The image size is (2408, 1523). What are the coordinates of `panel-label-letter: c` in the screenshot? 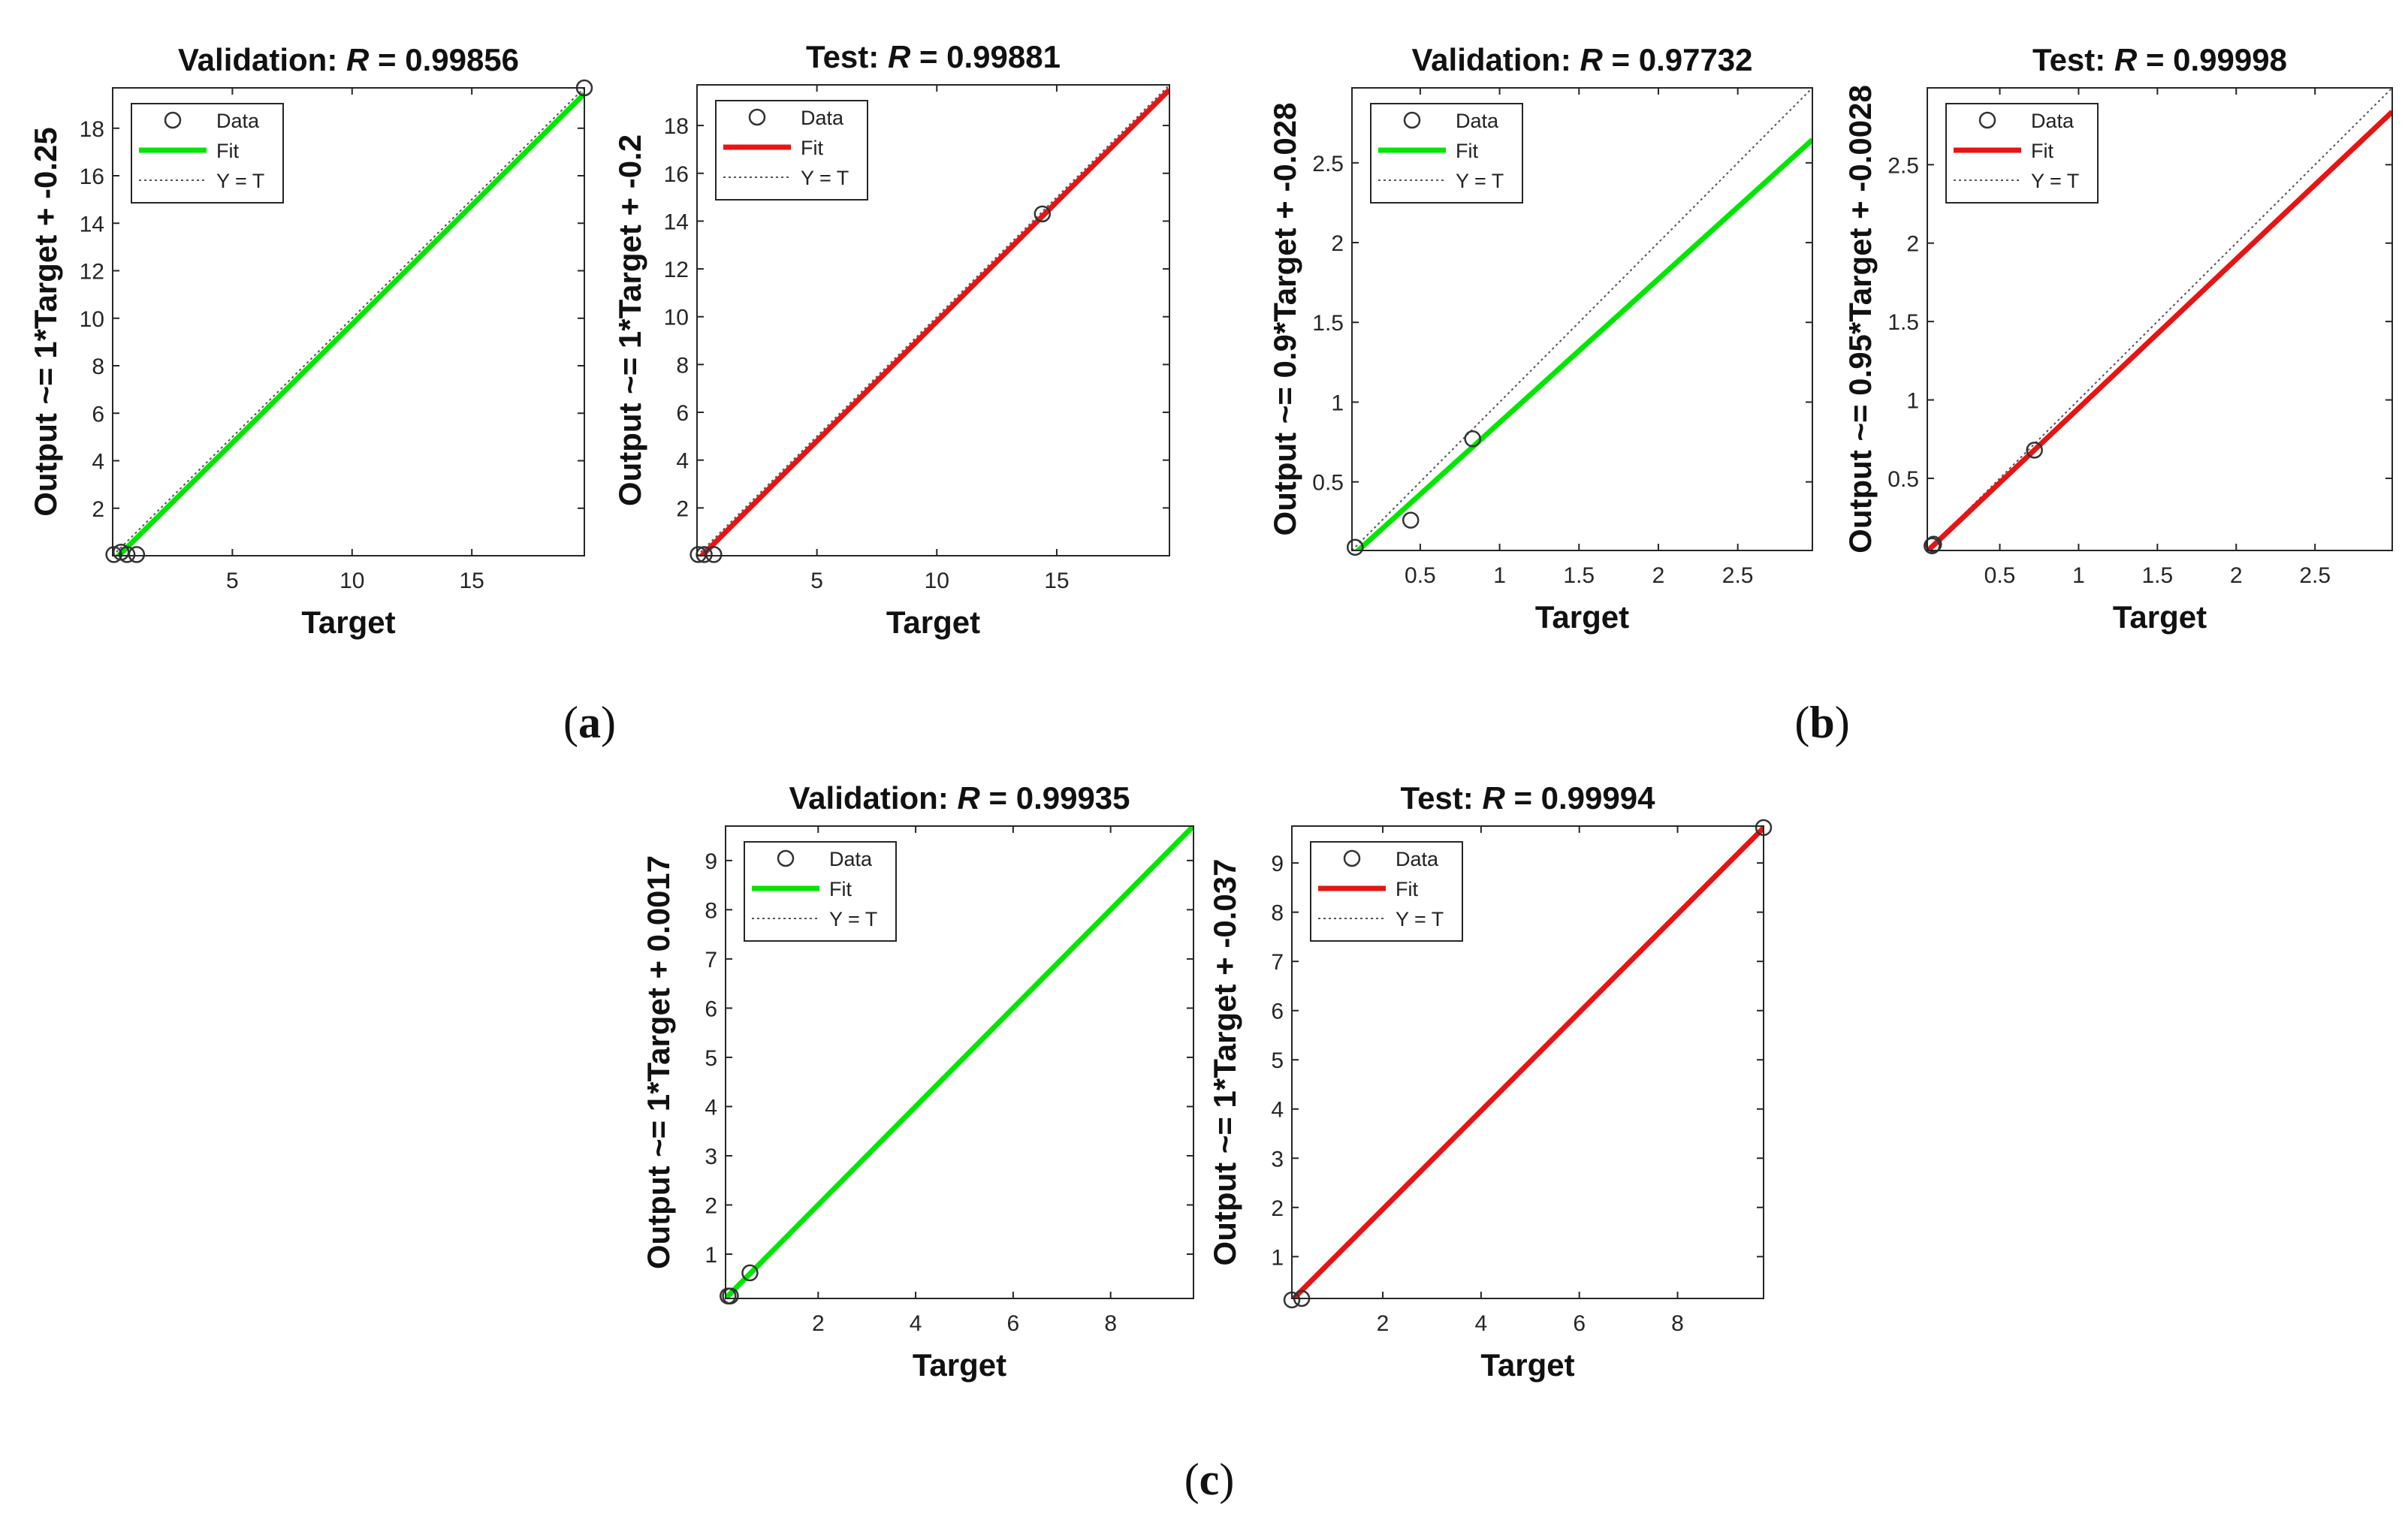 It's located at (1209, 1479).